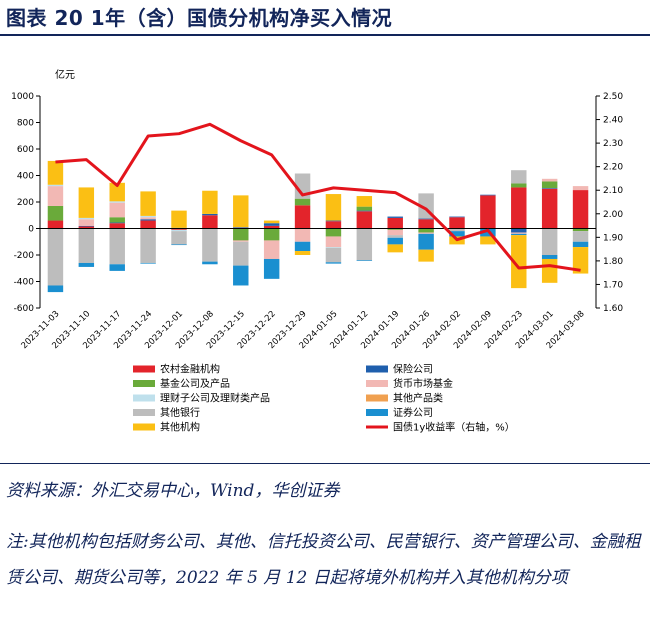 This screenshot has width=650, height=638. Describe the element at coordinates (418, 398) in the screenshot. I see `legend-label: 其他产品类` at that location.